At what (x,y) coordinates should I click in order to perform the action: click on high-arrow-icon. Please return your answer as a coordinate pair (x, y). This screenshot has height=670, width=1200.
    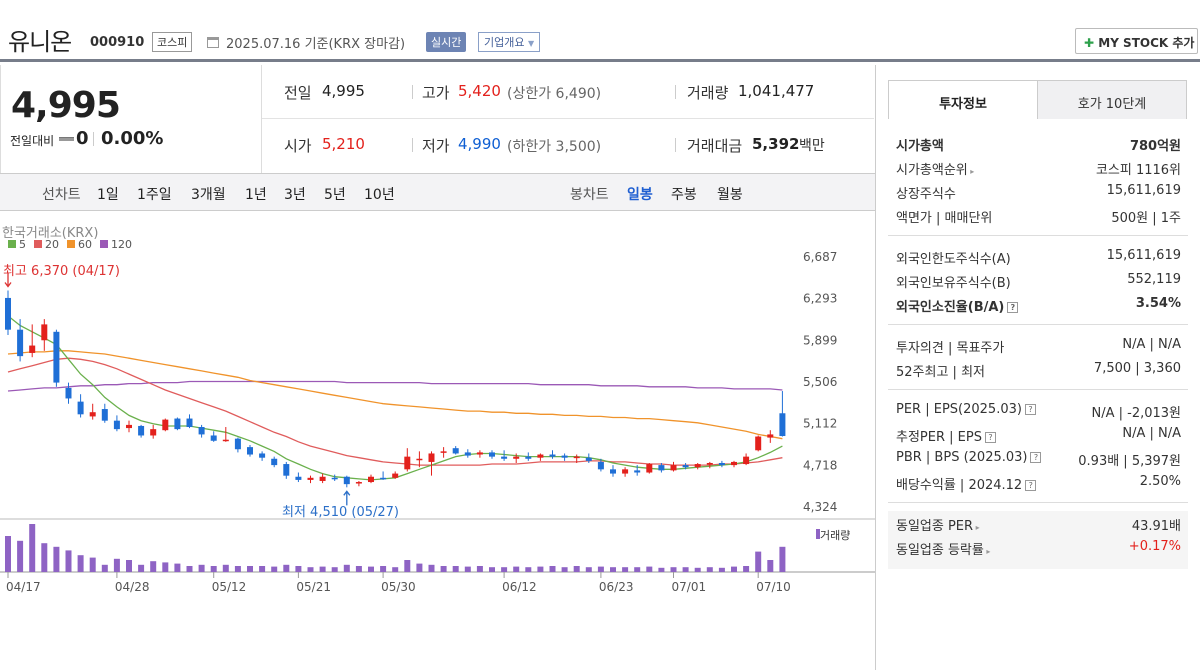
    Looking at the image, I should click on (8, 280).